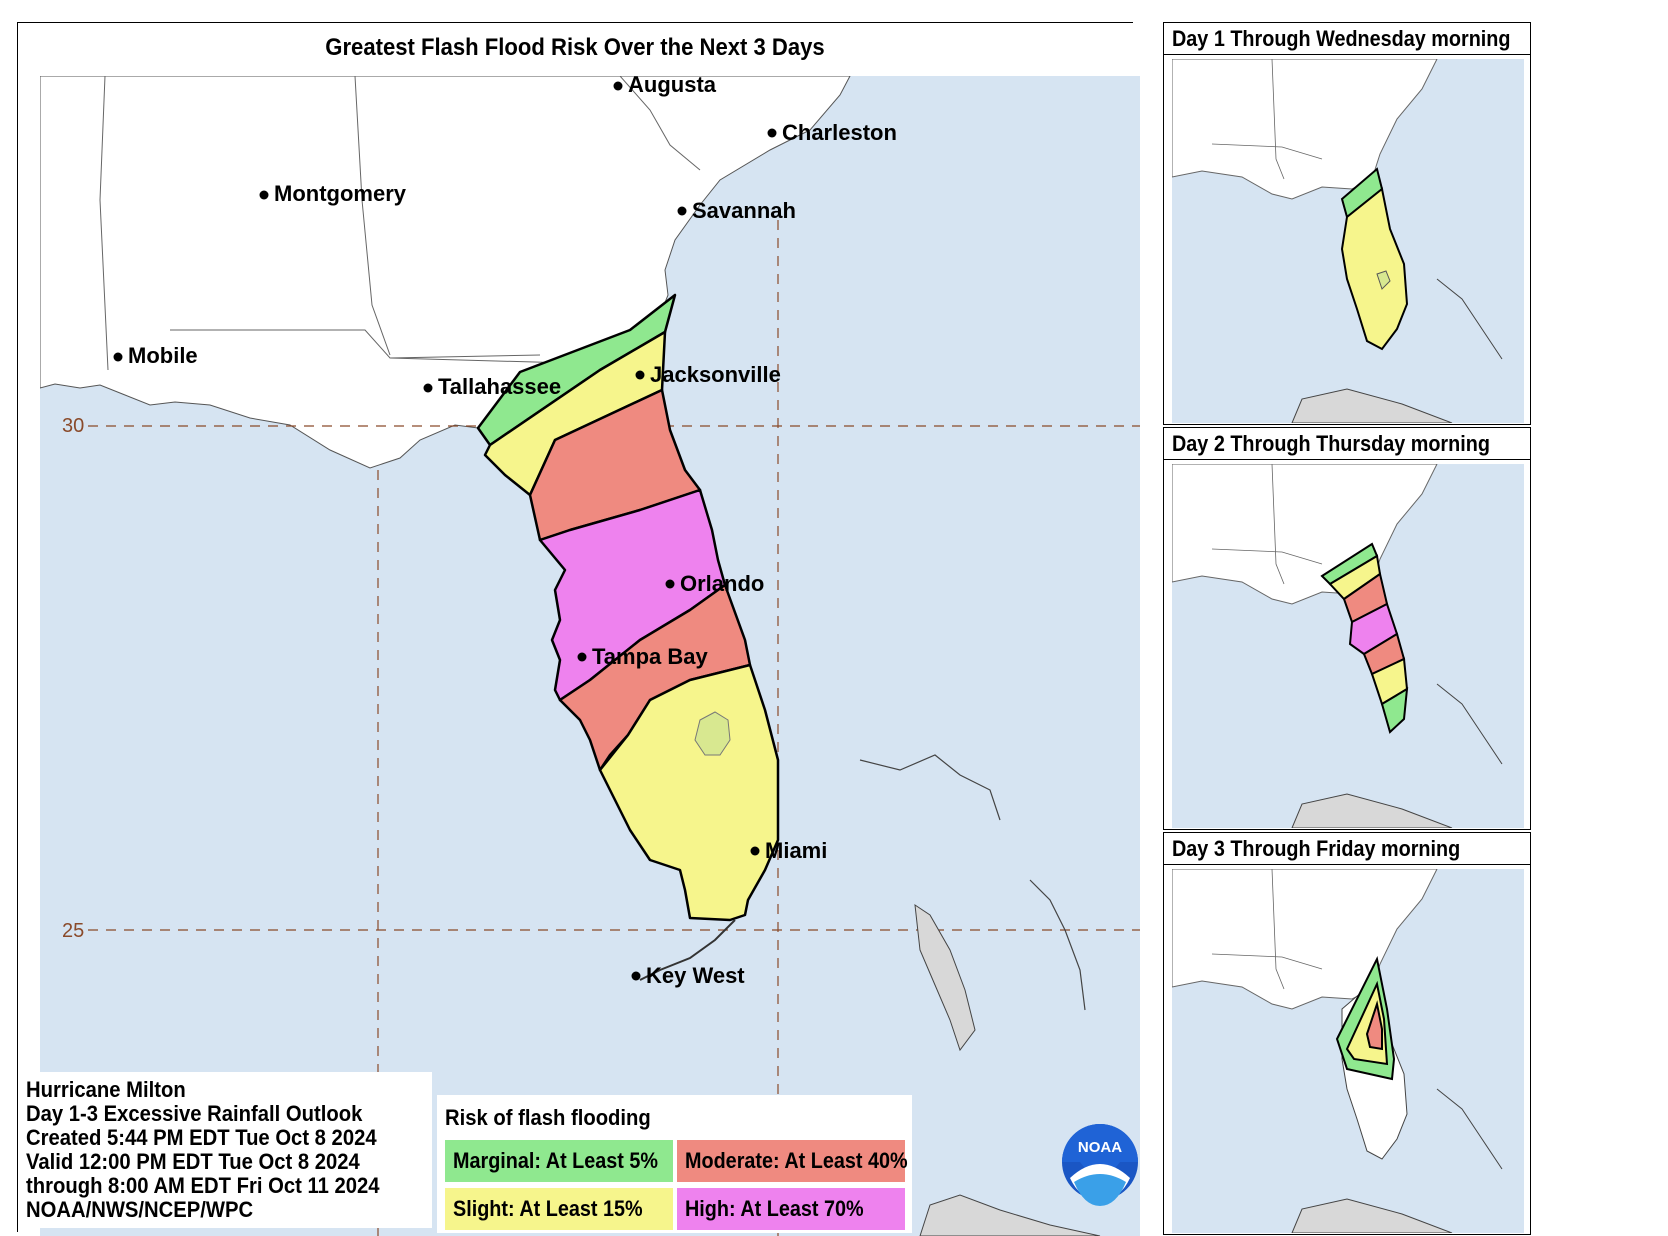 The width and height of the screenshot is (1668, 1236). What do you see at coordinates (792, 1161) in the screenshot?
I see `legend-moderate: Moderate: At Least 40%` at bounding box center [792, 1161].